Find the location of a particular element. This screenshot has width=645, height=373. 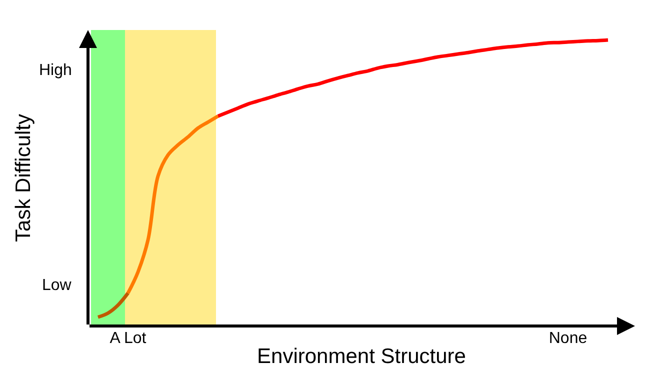

x-tick-label: A Lot is located at coordinates (128, 338).